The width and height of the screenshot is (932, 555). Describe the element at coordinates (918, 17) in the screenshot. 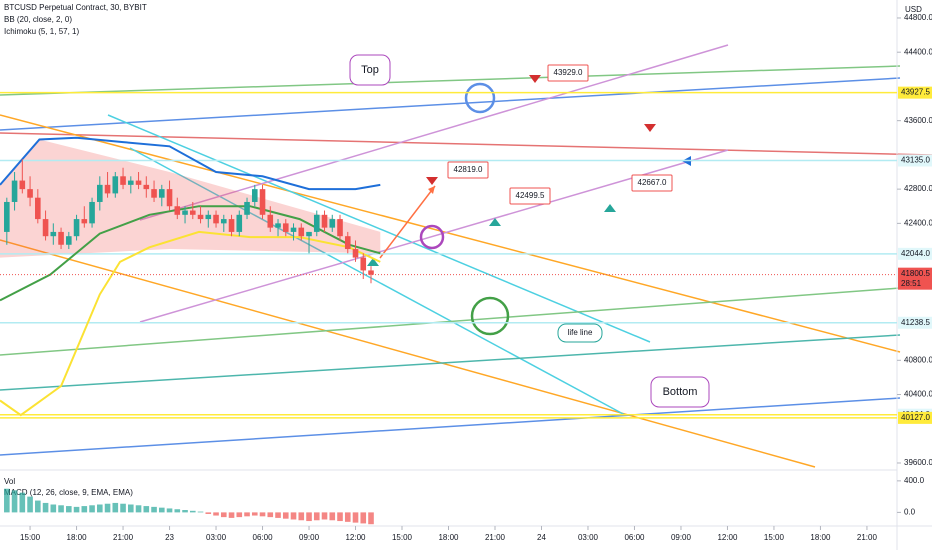

I see `y-tick-label: 44800.0` at that location.